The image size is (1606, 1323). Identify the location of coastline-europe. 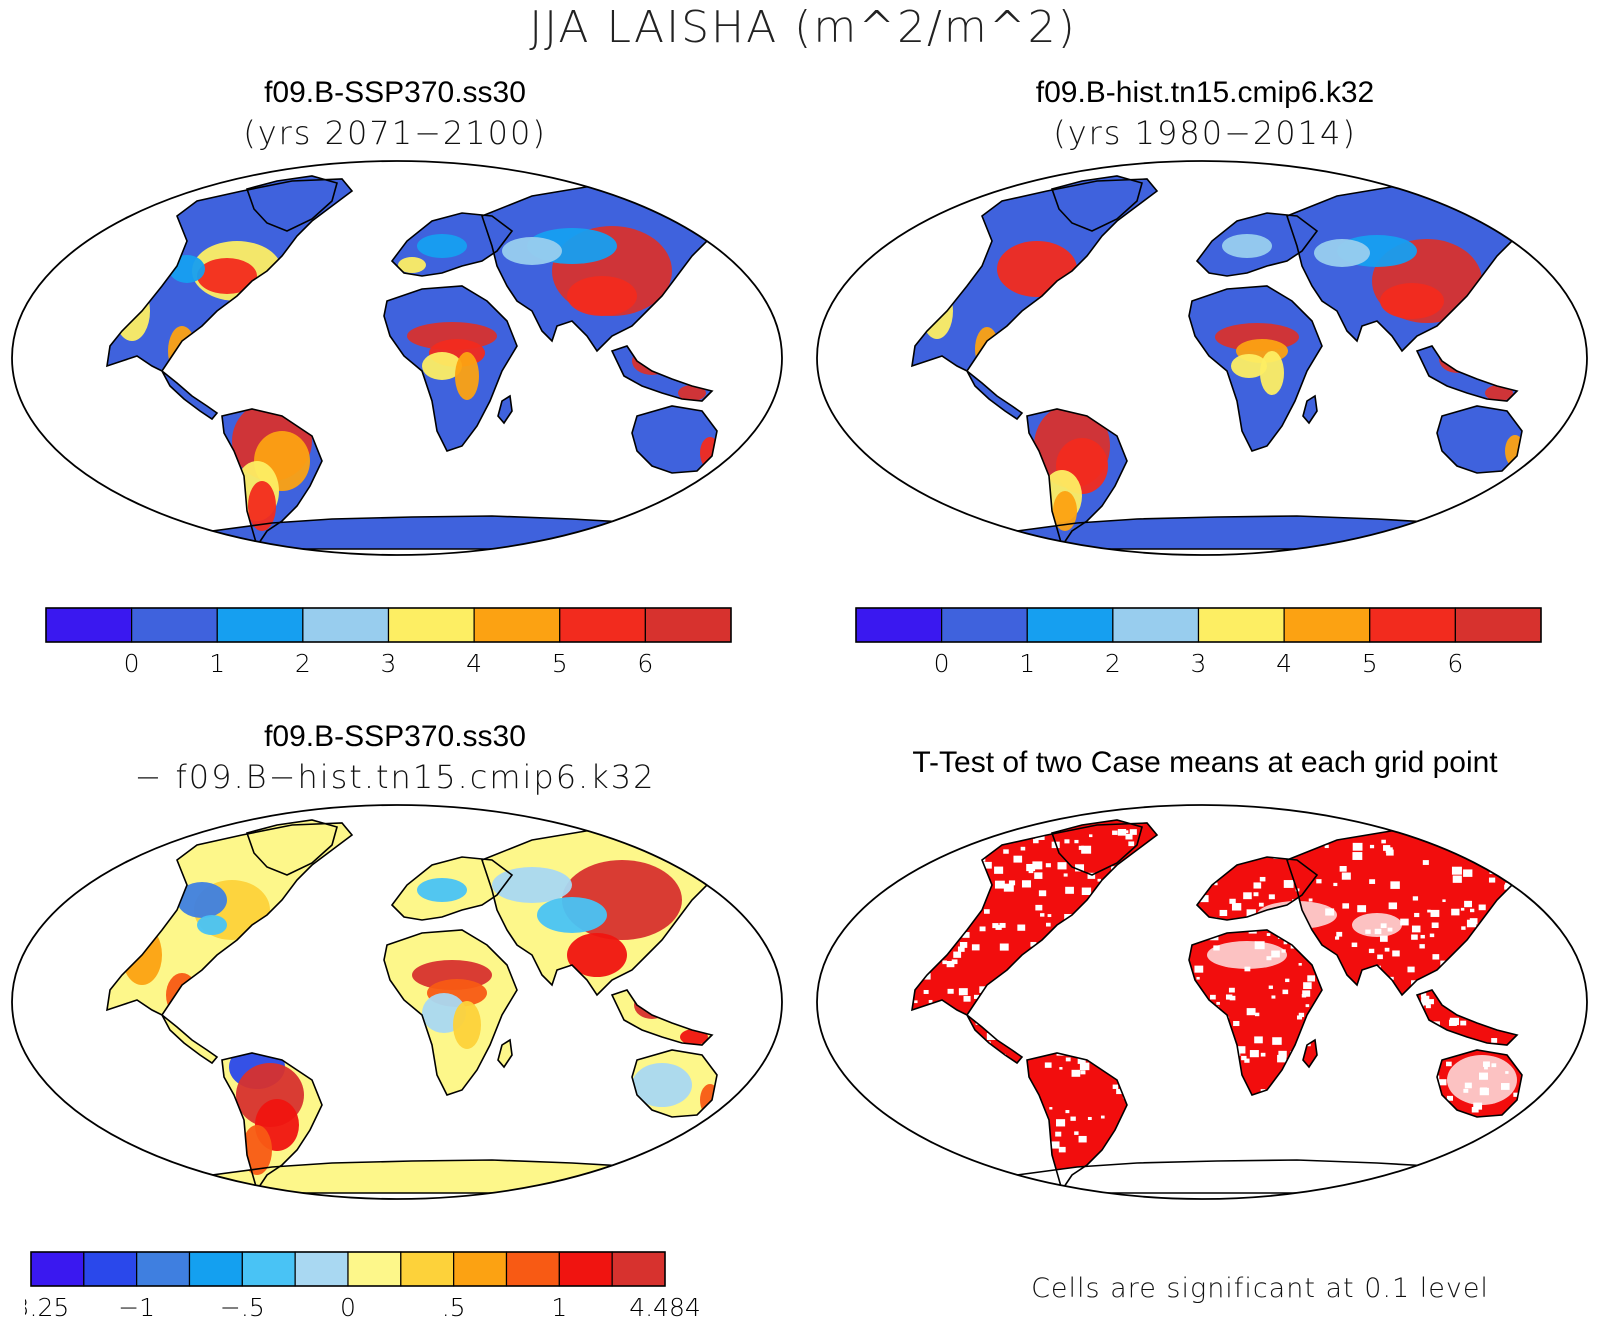
(452, 244).